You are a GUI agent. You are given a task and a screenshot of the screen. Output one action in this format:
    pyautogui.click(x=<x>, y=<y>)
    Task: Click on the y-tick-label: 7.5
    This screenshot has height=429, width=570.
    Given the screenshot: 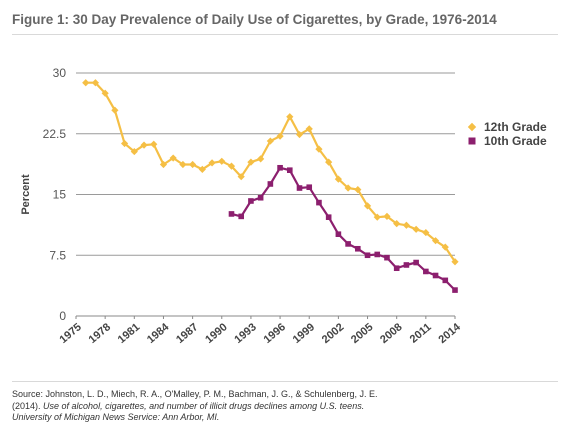 What is the action you would take?
    pyautogui.click(x=57, y=255)
    